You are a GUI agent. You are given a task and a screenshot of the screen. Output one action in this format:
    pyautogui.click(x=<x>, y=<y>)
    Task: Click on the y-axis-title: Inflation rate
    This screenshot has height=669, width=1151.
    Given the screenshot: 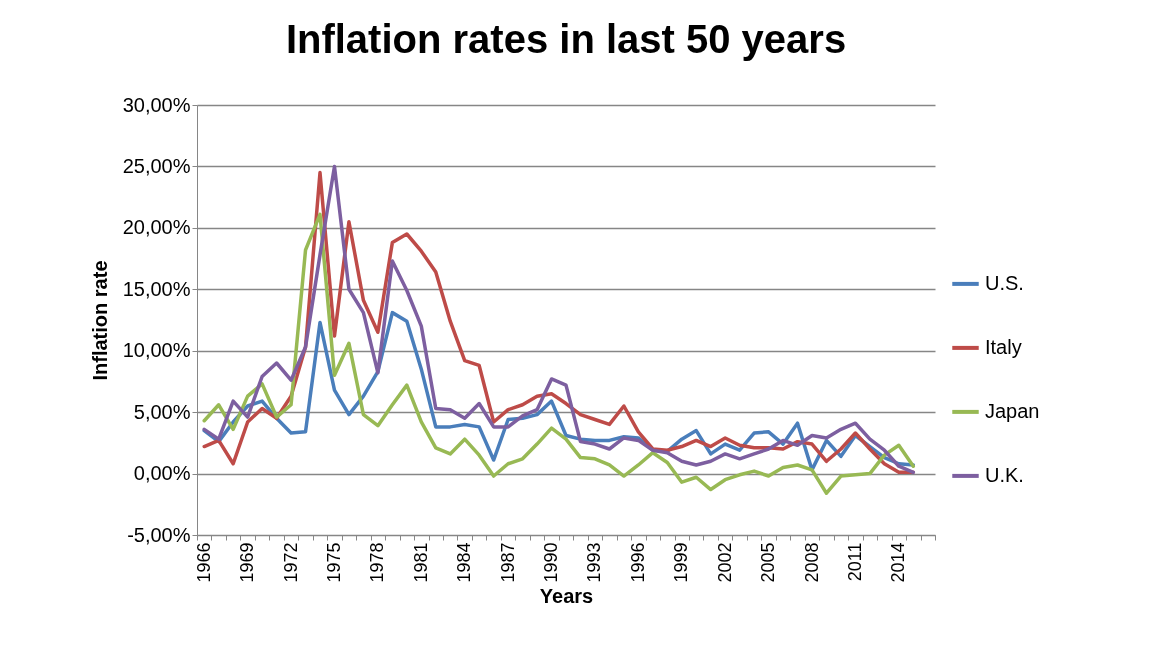 What is the action you would take?
    pyautogui.click(x=99, y=320)
    